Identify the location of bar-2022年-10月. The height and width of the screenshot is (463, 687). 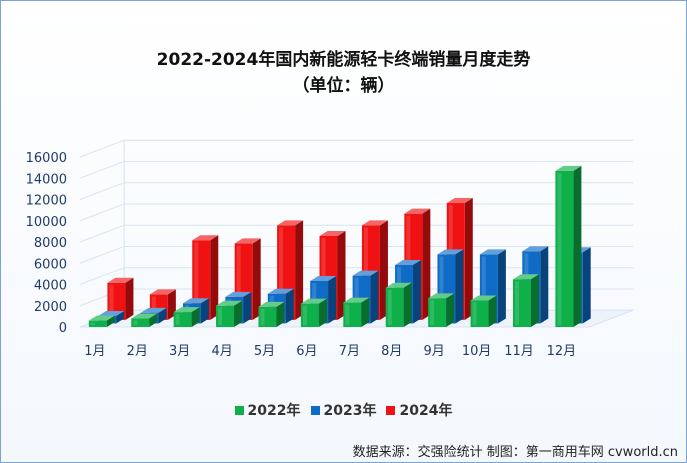
(483, 311).